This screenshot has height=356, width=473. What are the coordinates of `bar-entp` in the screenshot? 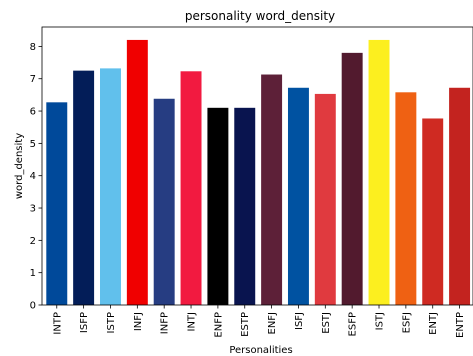 It's located at (460, 196).